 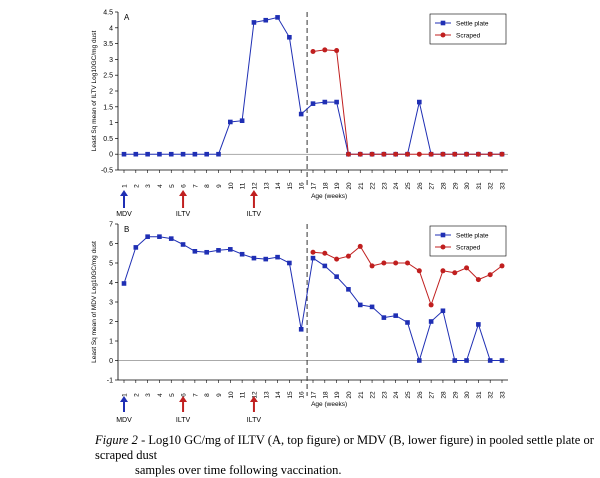 What do you see at coordinates (127, 17) in the screenshot?
I see `panel-label: A` at bounding box center [127, 17].